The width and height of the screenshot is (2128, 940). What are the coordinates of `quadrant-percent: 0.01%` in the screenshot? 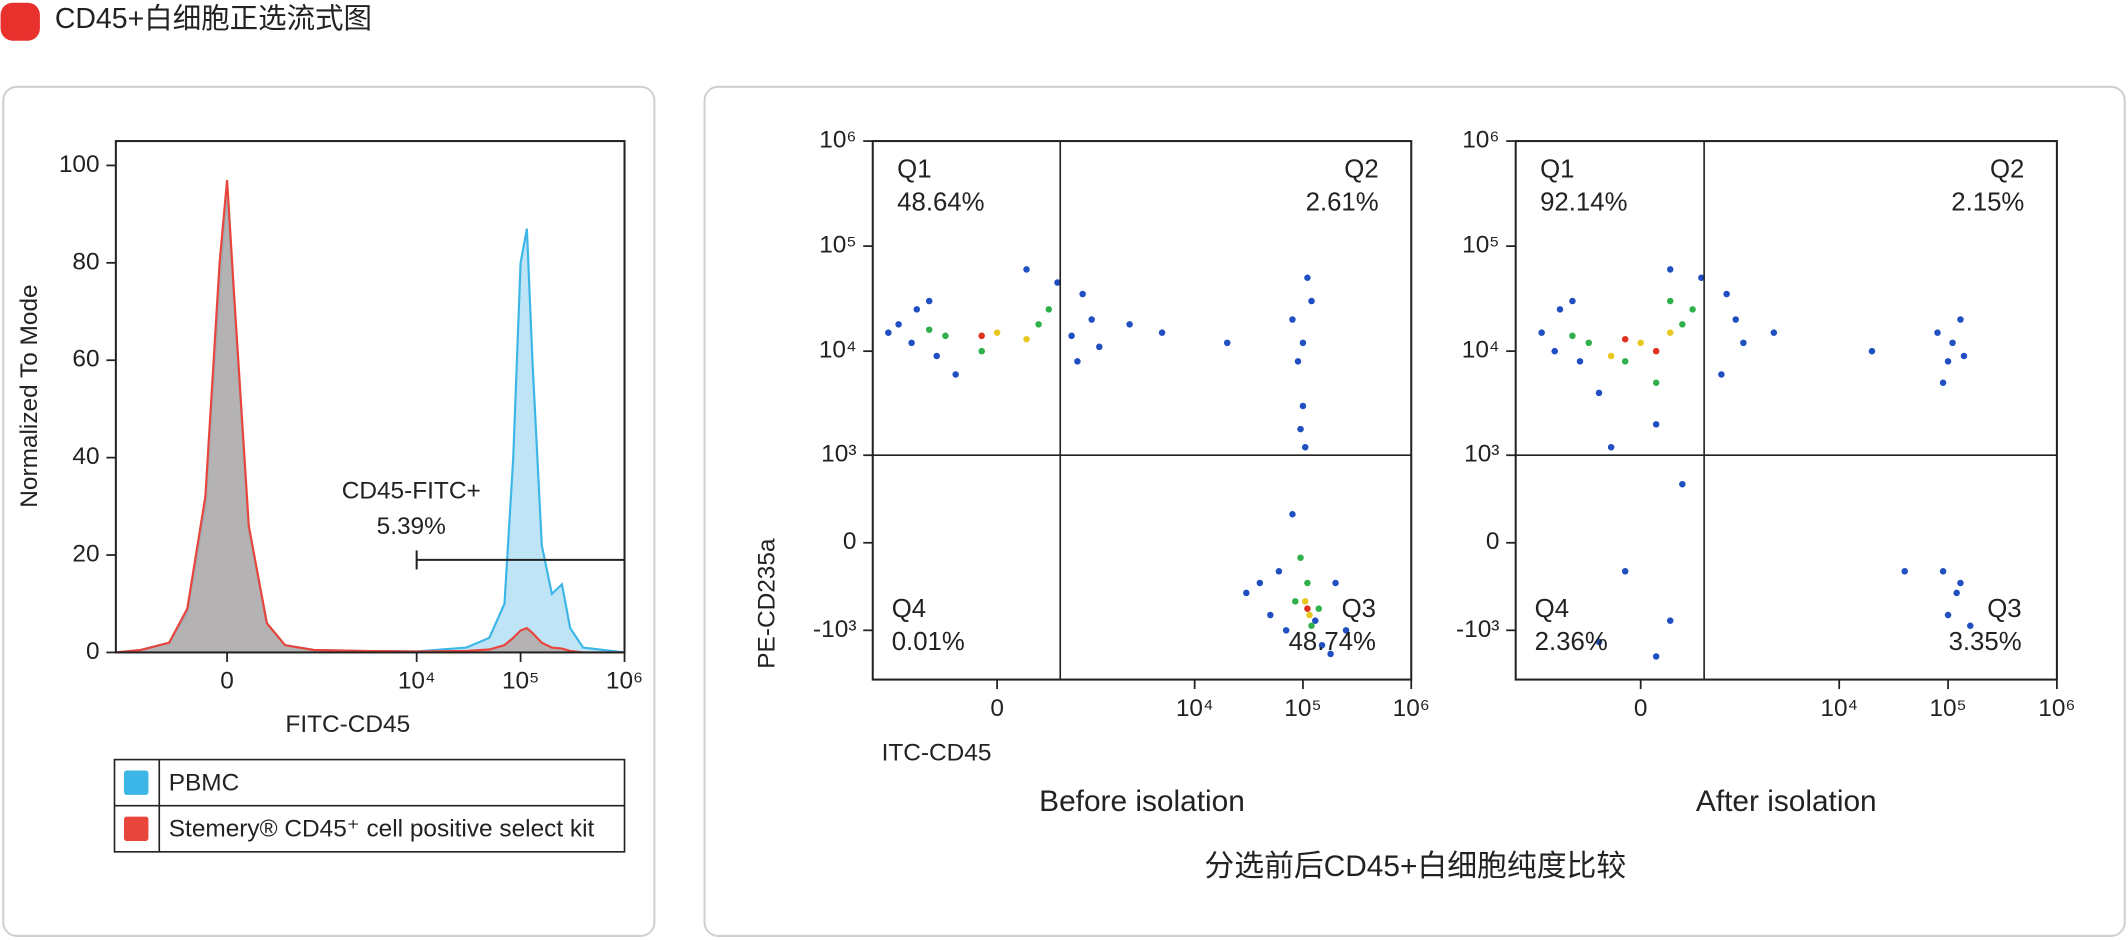 It's located at (928, 642).